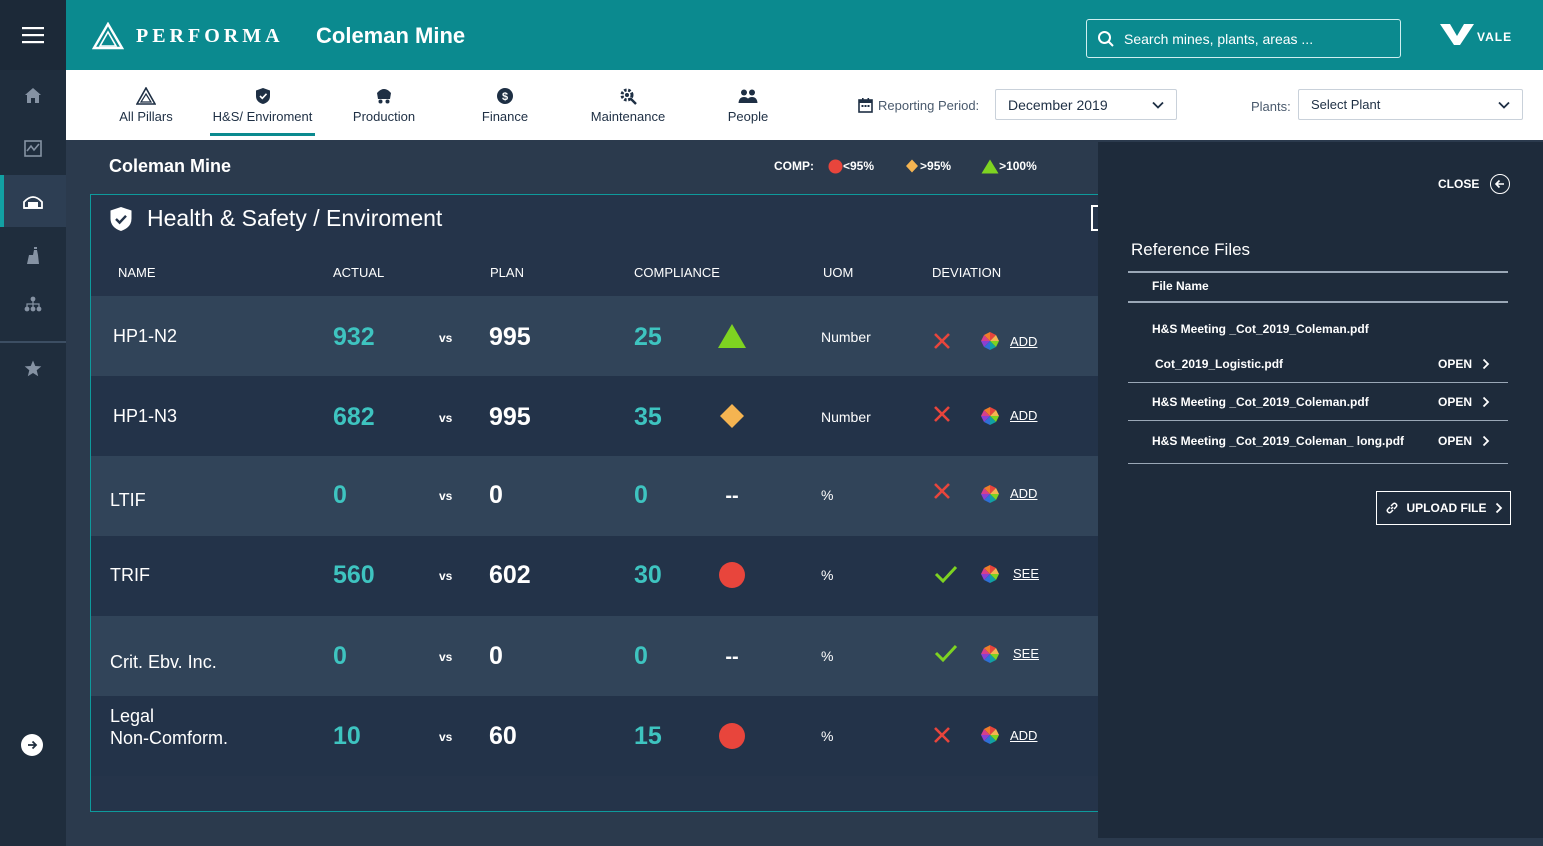  Describe the element at coordinates (505, 108) in the screenshot. I see `tab-finance: $ Finance` at that location.